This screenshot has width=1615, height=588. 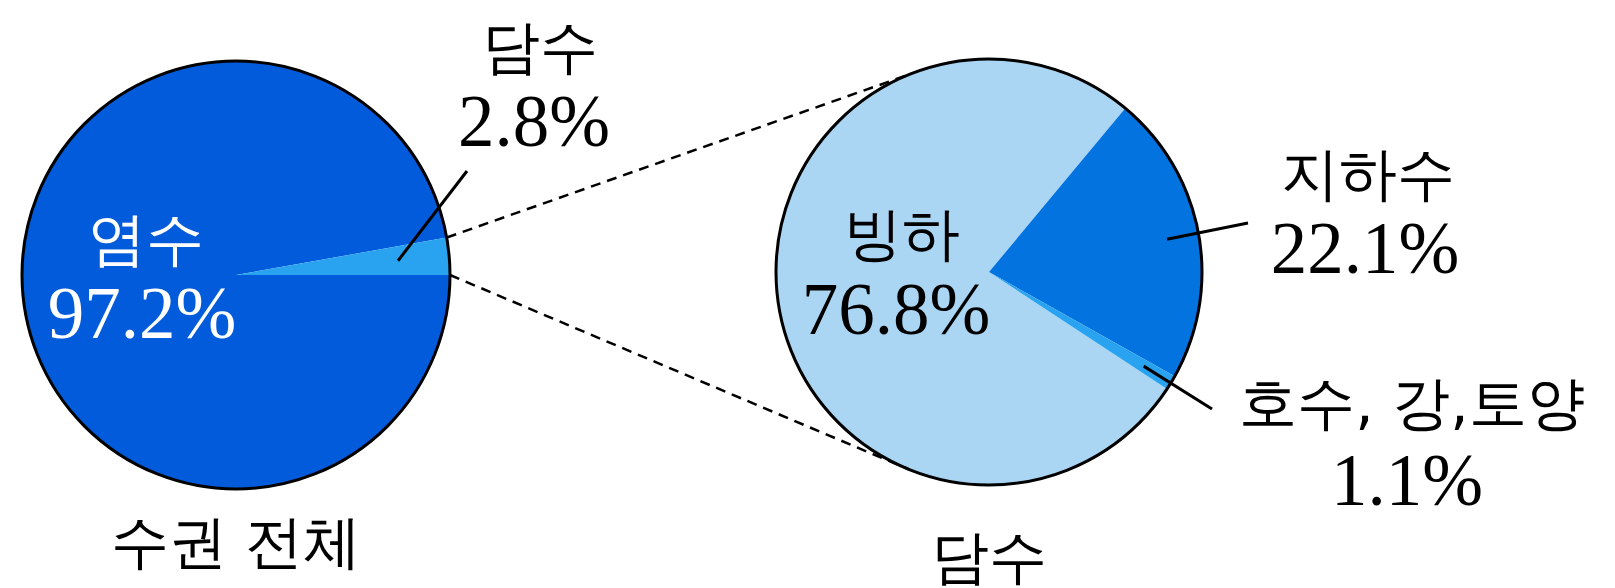 I want to click on slice-label: 지하수, so click(x=1368, y=174).